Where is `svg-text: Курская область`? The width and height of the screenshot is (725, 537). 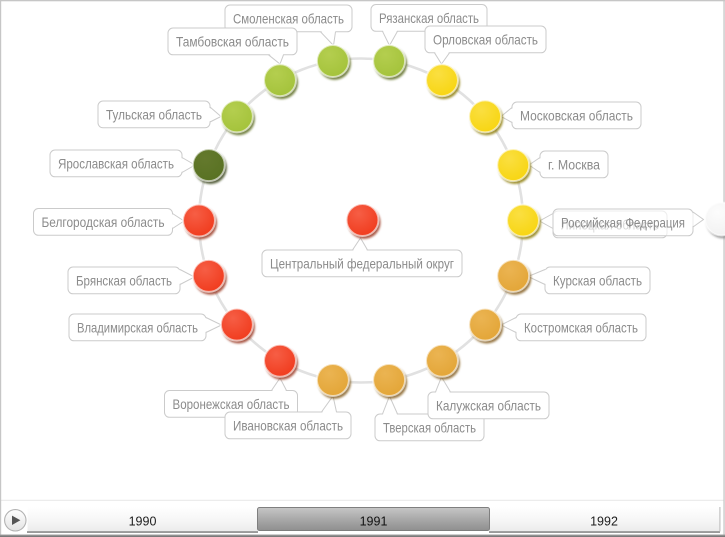
svg-text: Курская область is located at coordinates (597, 281).